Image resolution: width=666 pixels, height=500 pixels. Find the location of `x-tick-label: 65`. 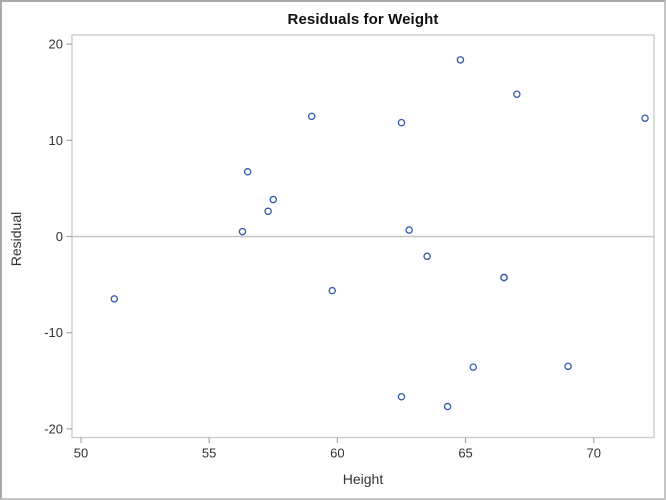

x-tick-label: 65 is located at coordinates (465, 453).